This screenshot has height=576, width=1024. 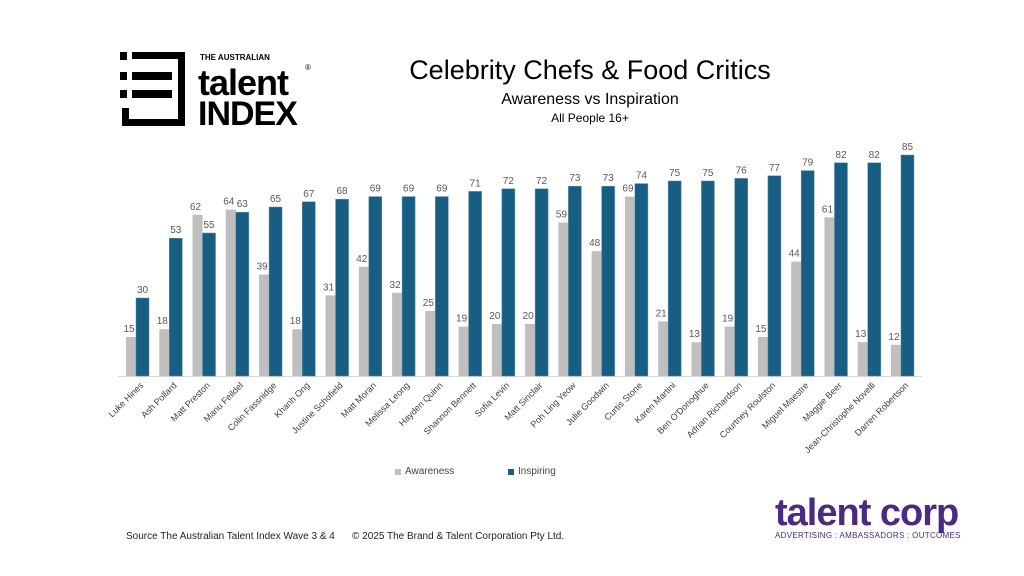 I want to click on data-label-awareness: 64, so click(x=229, y=202).